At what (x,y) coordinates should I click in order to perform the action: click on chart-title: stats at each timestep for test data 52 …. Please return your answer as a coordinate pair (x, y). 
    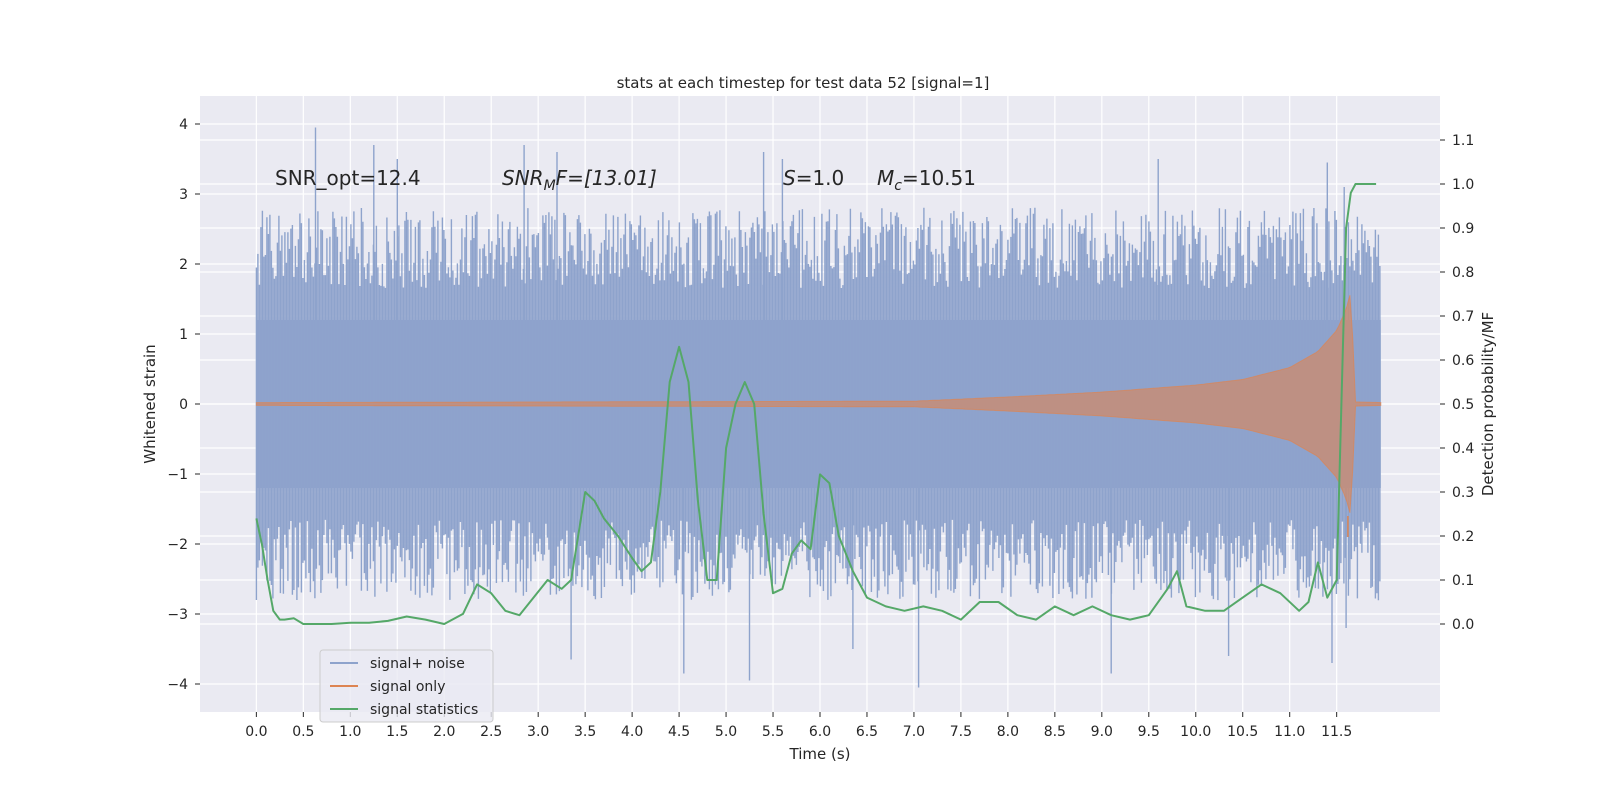
    Looking at the image, I should click on (803, 83).